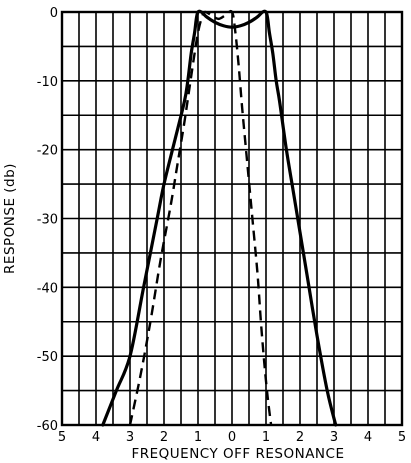 The width and height of the screenshot is (411, 463). I want to click on y-tick-label: -10, so click(47, 82).